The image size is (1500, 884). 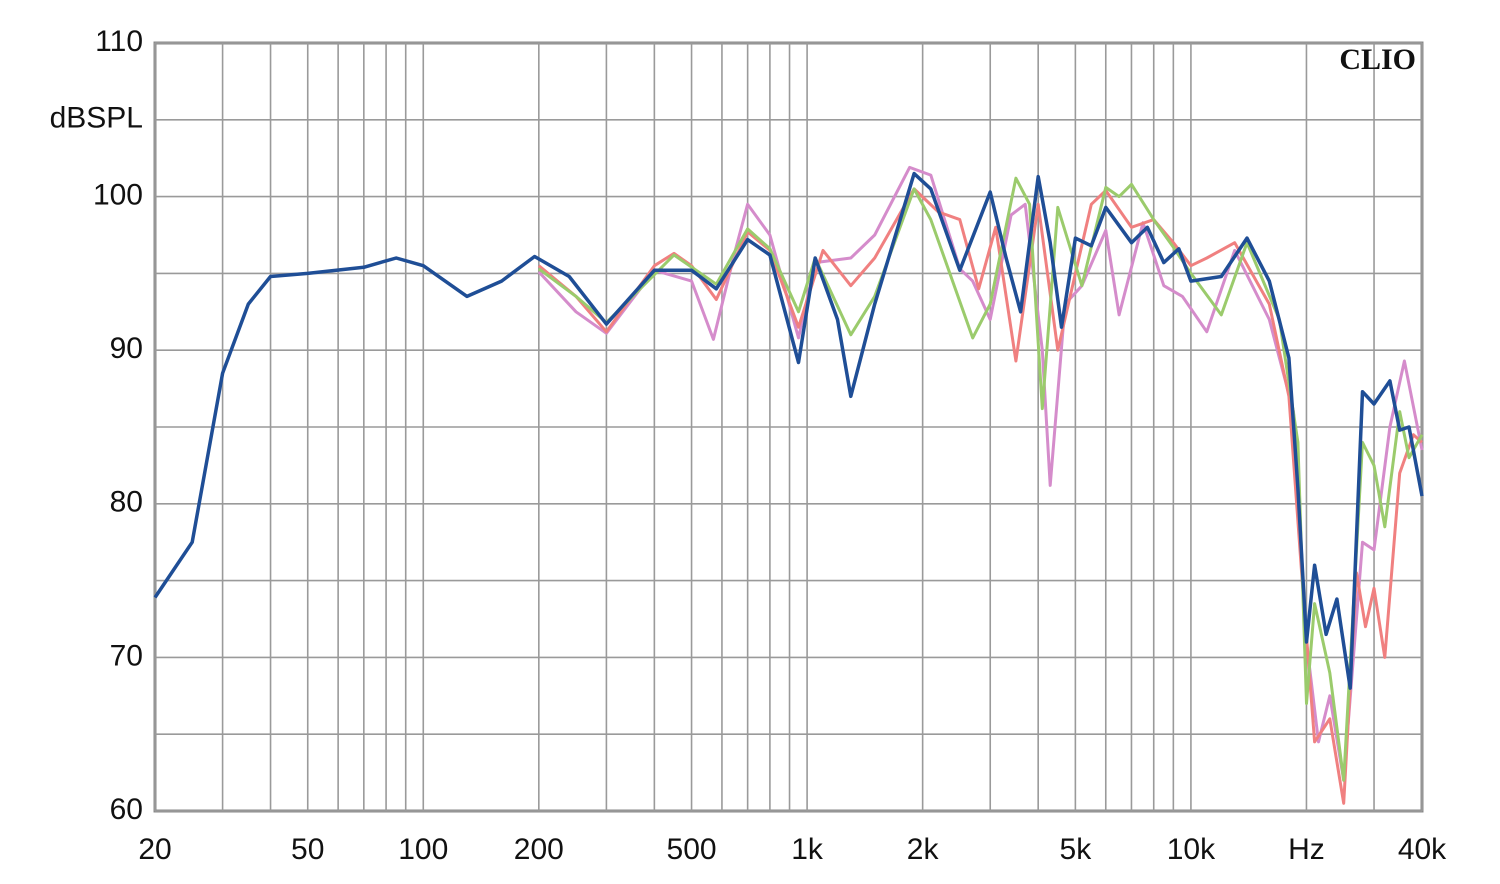 What do you see at coordinates (126, 655) in the screenshot?
I see `y-tick-label: 70` at bounding box center [126, 655].